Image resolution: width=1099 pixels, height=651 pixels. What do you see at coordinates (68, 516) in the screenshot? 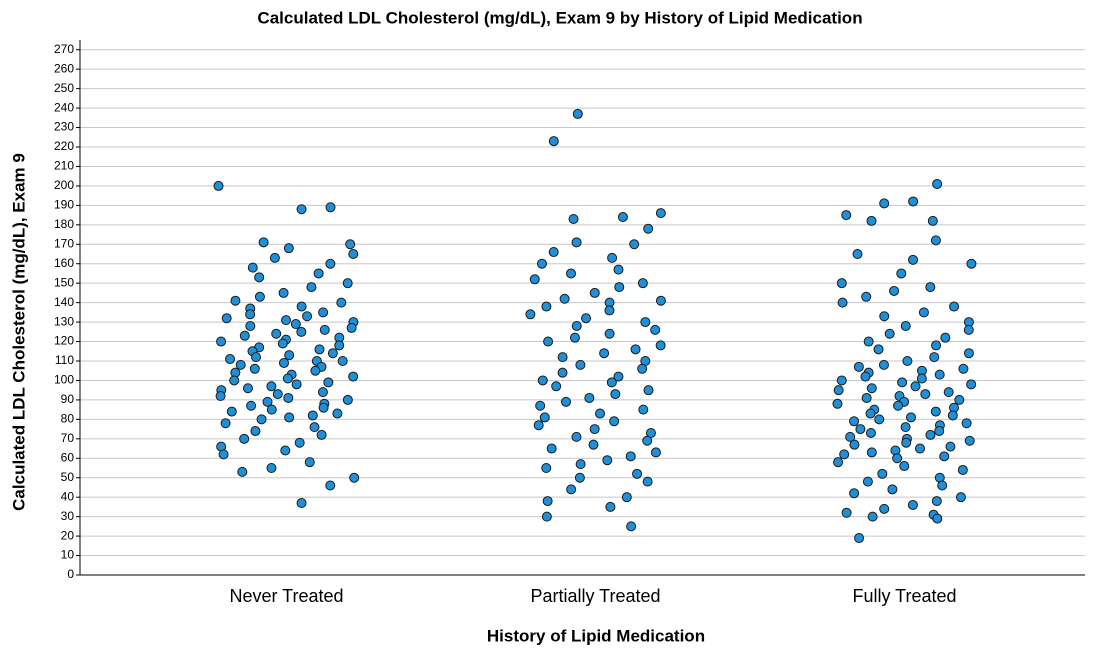
I see `y-tick-label: 30` at bounding box center [68, 516].